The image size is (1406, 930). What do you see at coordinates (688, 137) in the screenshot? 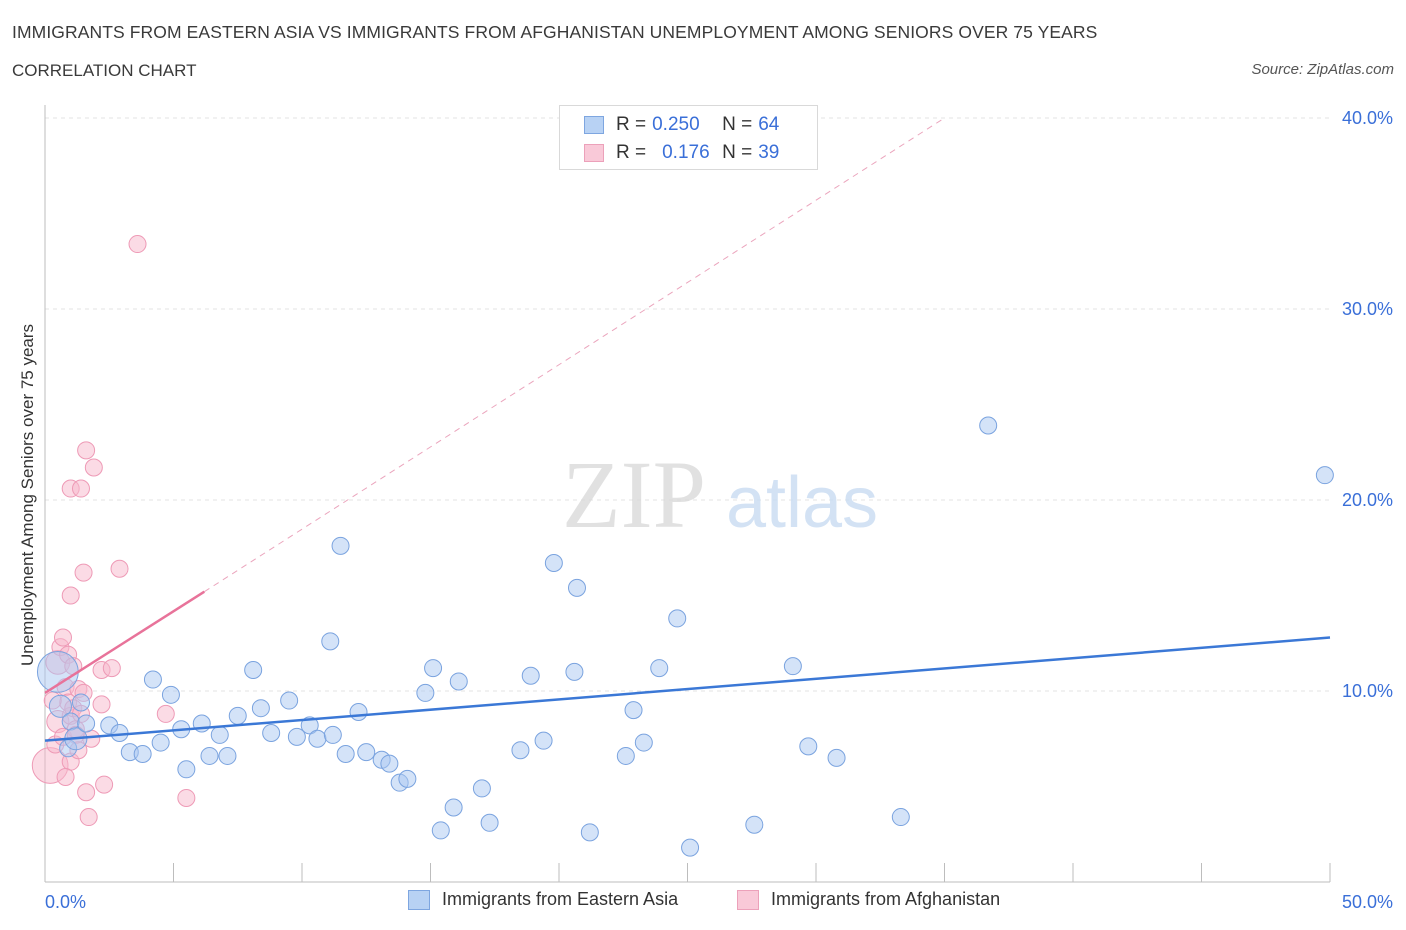
I see `legend: R = 0.250 N = 64 R = 0.176 N = 39` at bounding box center [688, 137].